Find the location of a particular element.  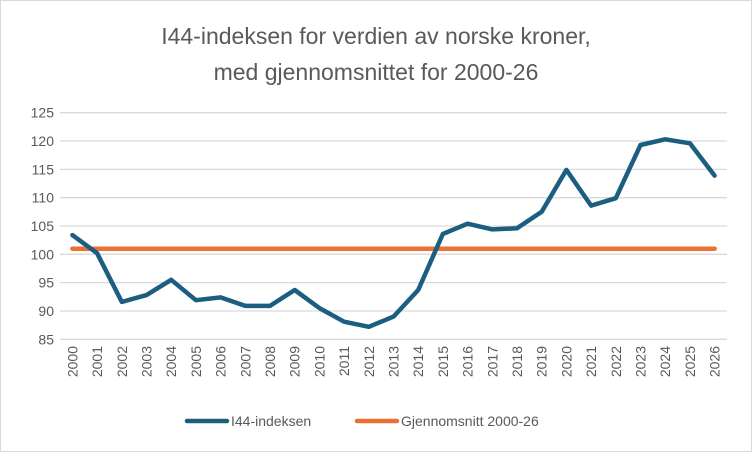

x-tick-label: 2022 is located at coordinates (616, 361).